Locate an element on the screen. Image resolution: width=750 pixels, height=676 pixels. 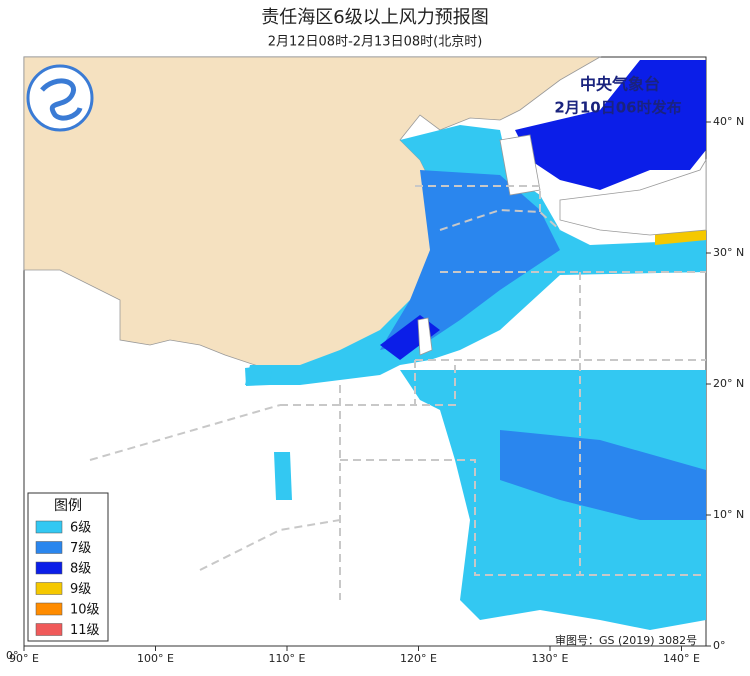
review-number: 审图号：GS (2019) 3082号 is located at coordinates (626, 640).